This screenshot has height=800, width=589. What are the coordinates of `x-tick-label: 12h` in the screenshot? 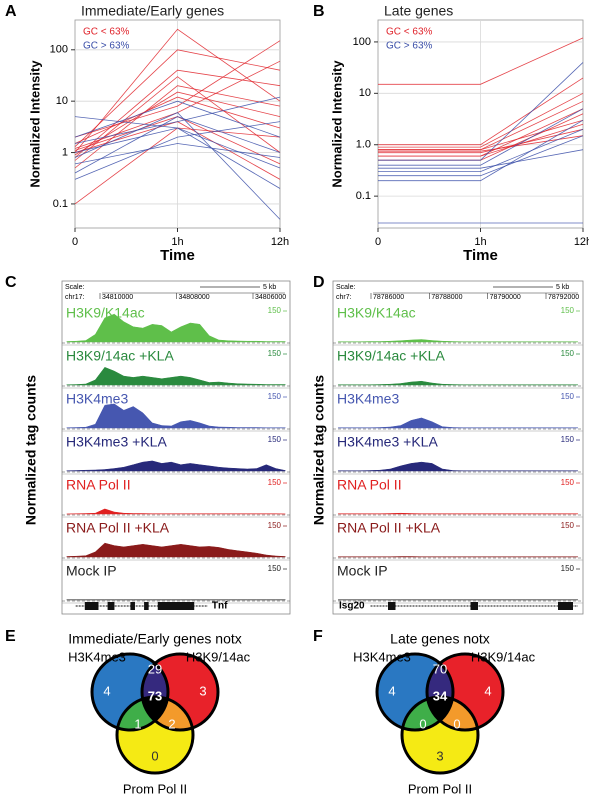 It's located at (280, 242).